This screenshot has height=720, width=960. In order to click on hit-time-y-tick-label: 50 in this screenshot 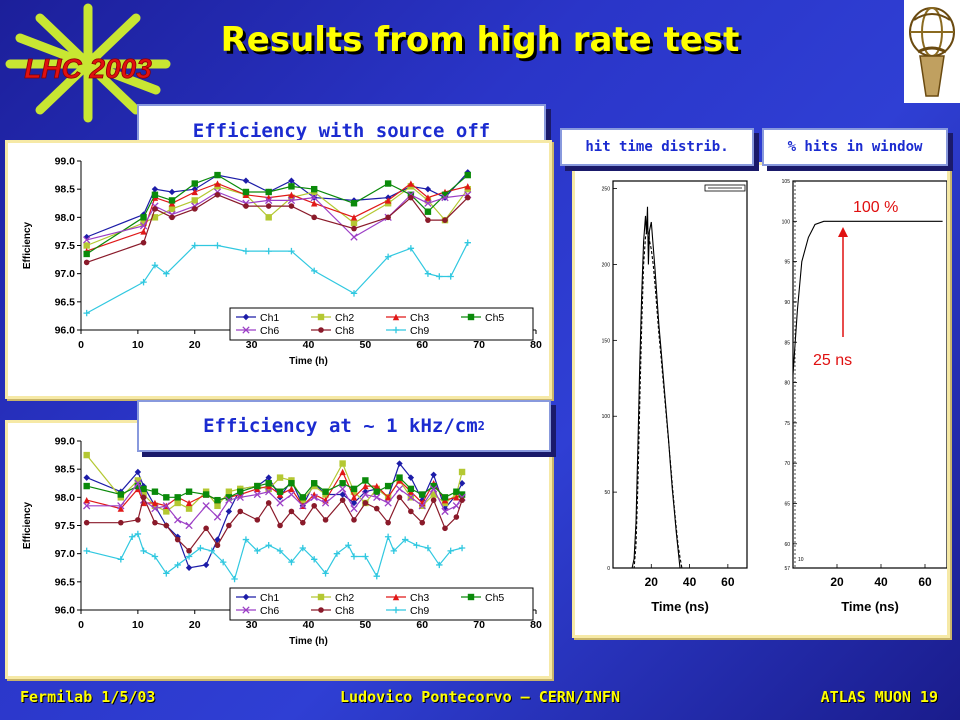, I will do `click(607, 493)`.